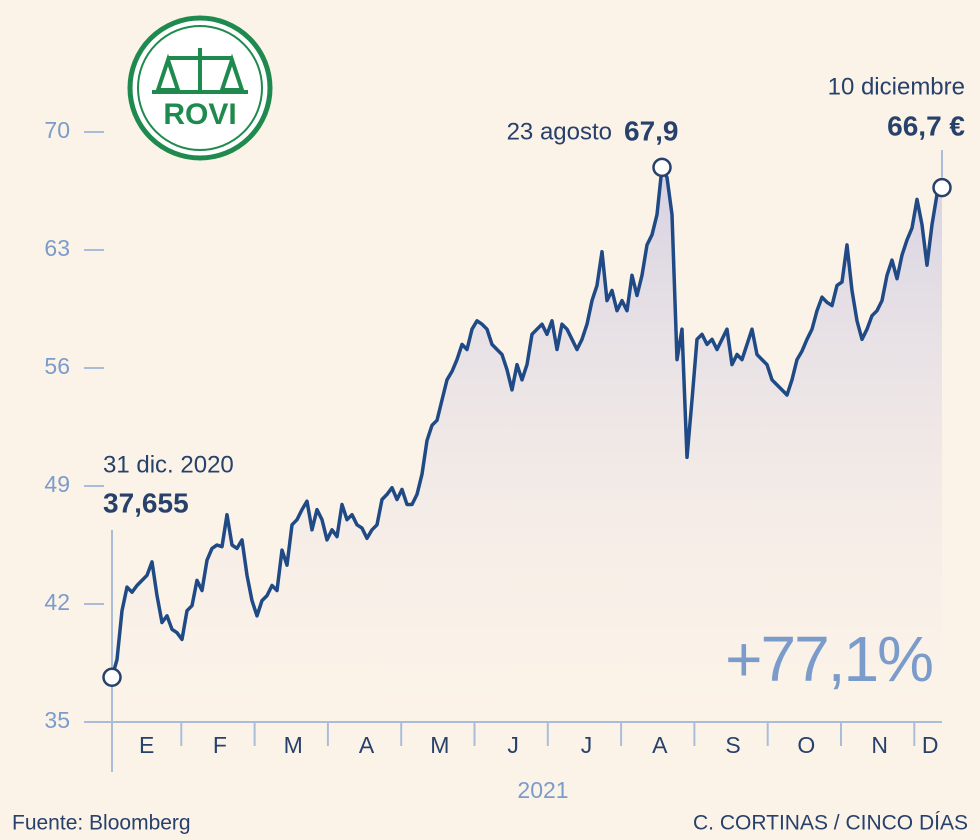 This screenshot has width=980, height=840. What do you see at coordinates (57, 720) in the screenshot?
I see `y-tick-label: 35` at bounding box center [57, 720].